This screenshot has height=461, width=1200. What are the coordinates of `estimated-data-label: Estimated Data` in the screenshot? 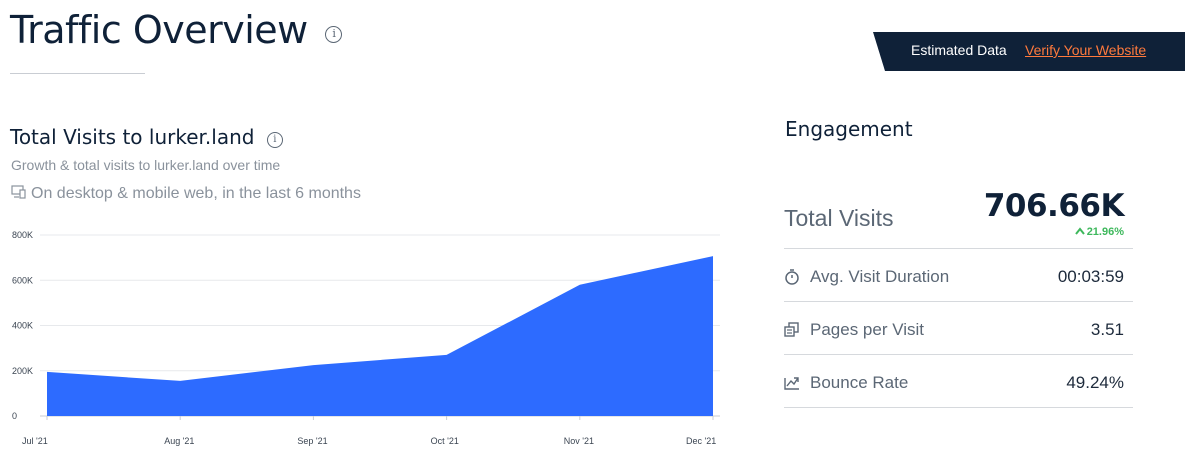 It's located at (959, 50).